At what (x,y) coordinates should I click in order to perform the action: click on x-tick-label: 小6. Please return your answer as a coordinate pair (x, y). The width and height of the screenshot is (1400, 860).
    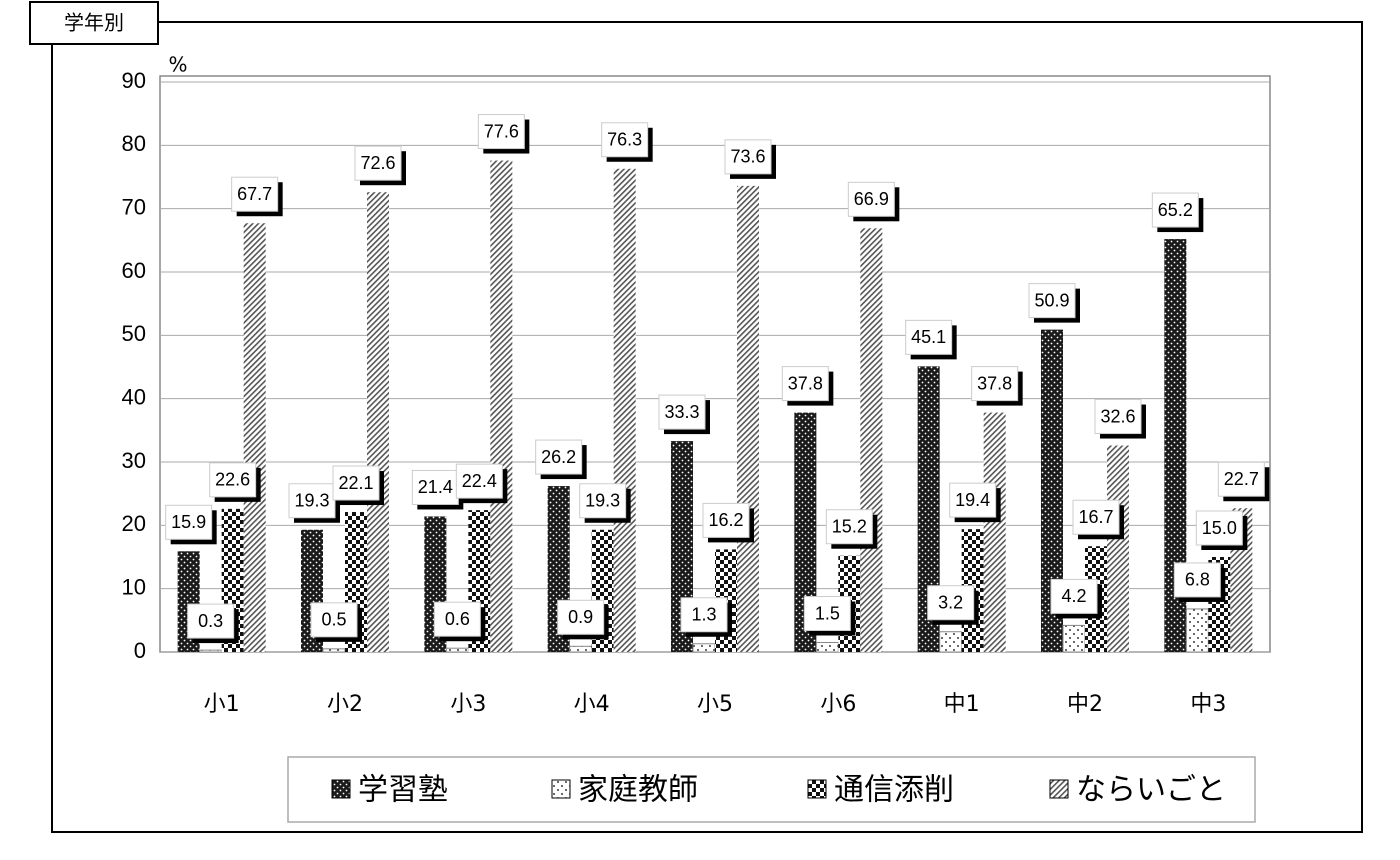
    Looking at the image, I should click on (838, 704).